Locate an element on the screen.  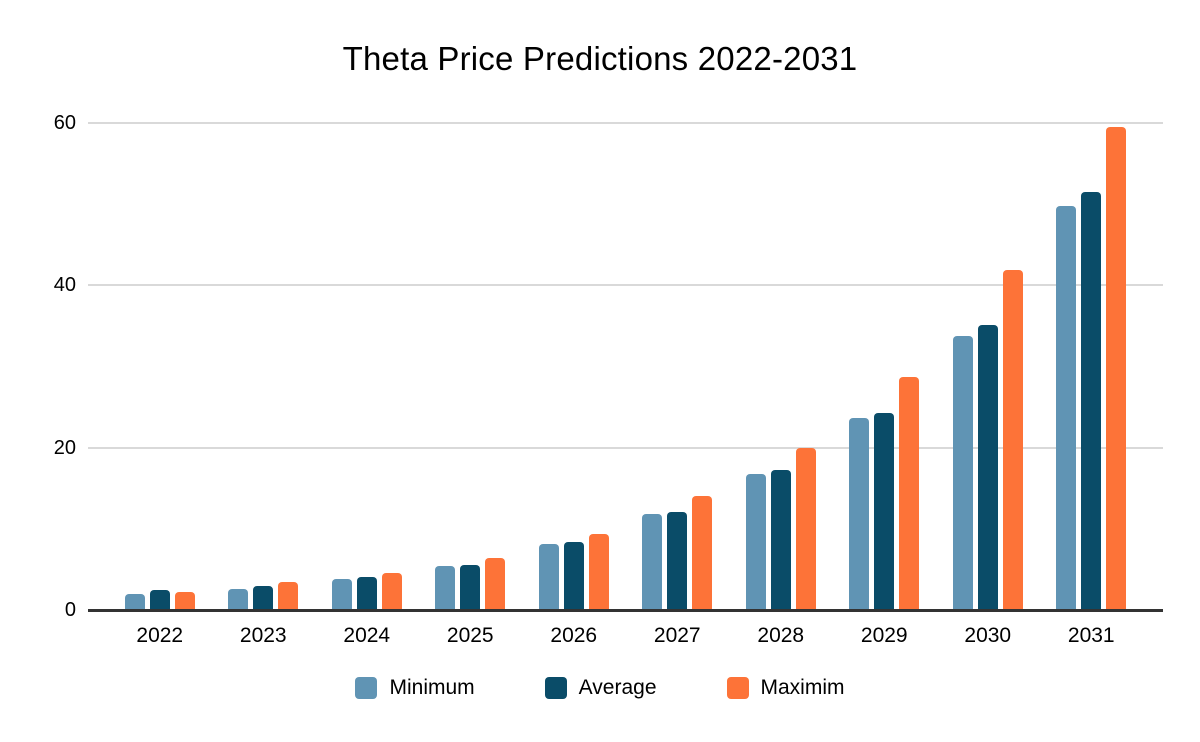
x-axis-labels: 2022 2023 2024 2025 2026 2027 2028 2029 2030 2031 is located at coordinates (625, 636).